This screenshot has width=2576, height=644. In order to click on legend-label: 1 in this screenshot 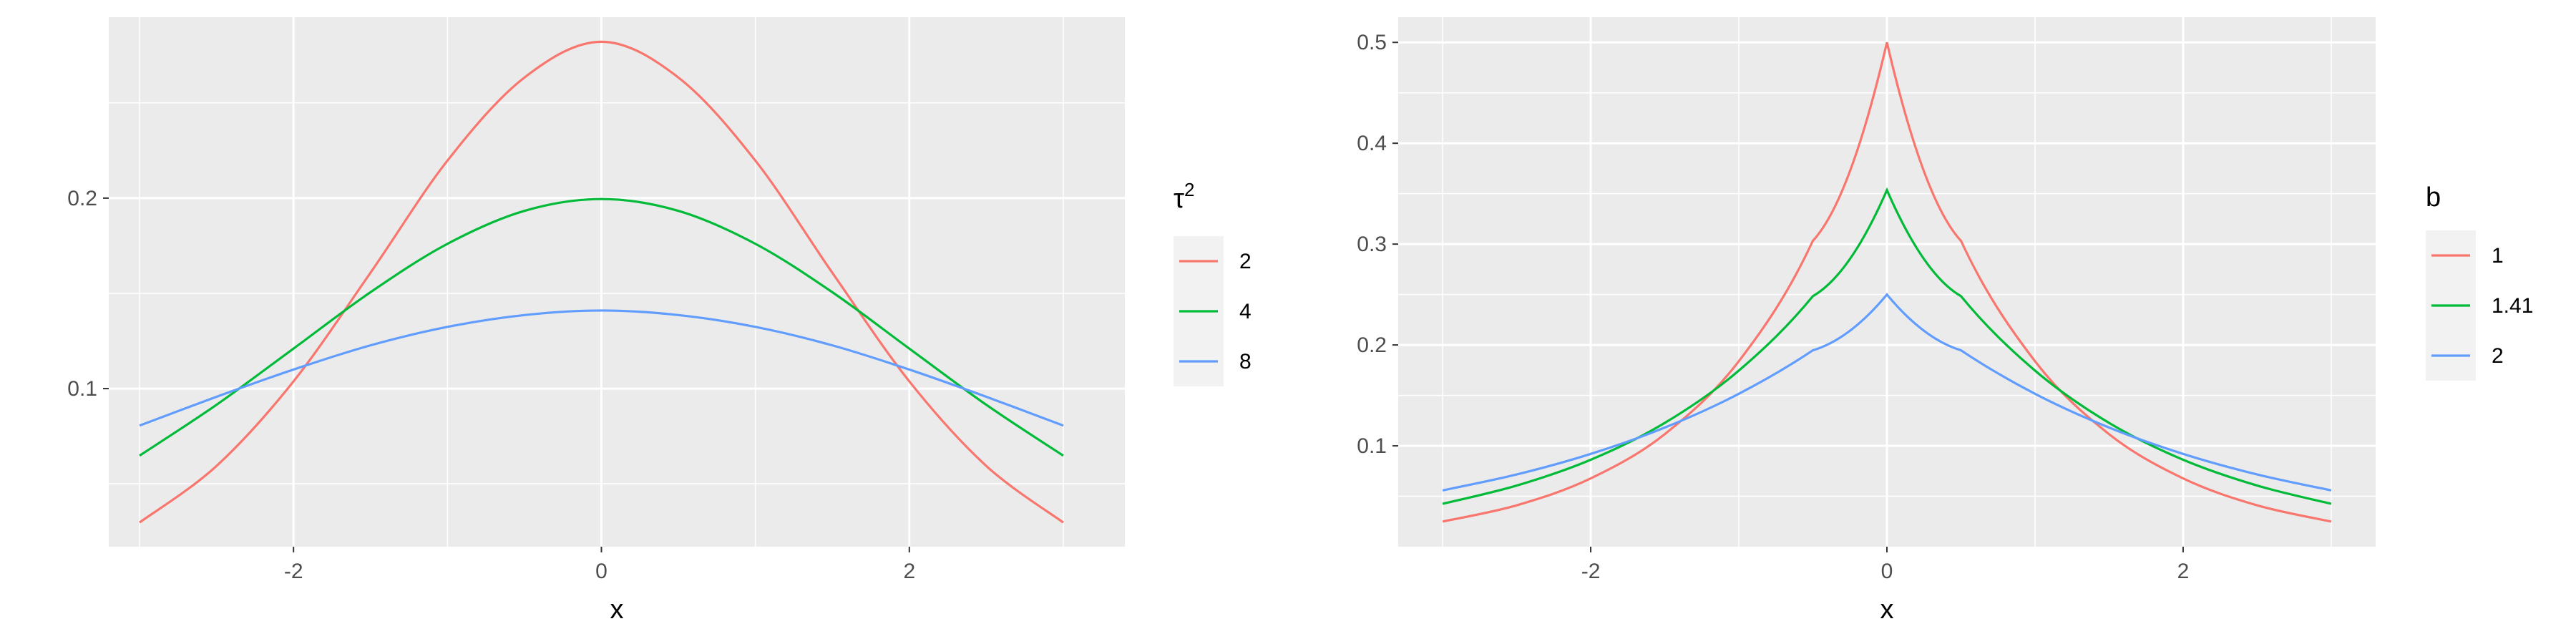, I will do `click(2498, 256)`.